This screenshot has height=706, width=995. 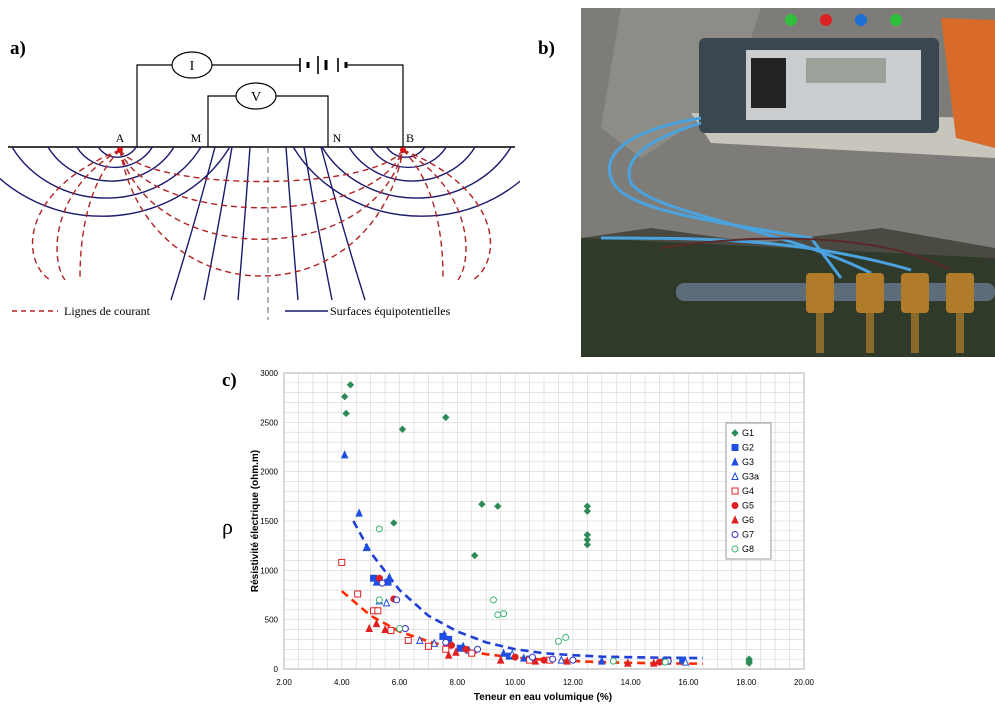 I want to click on legend-marker-g1, so click(x=735, y=433).